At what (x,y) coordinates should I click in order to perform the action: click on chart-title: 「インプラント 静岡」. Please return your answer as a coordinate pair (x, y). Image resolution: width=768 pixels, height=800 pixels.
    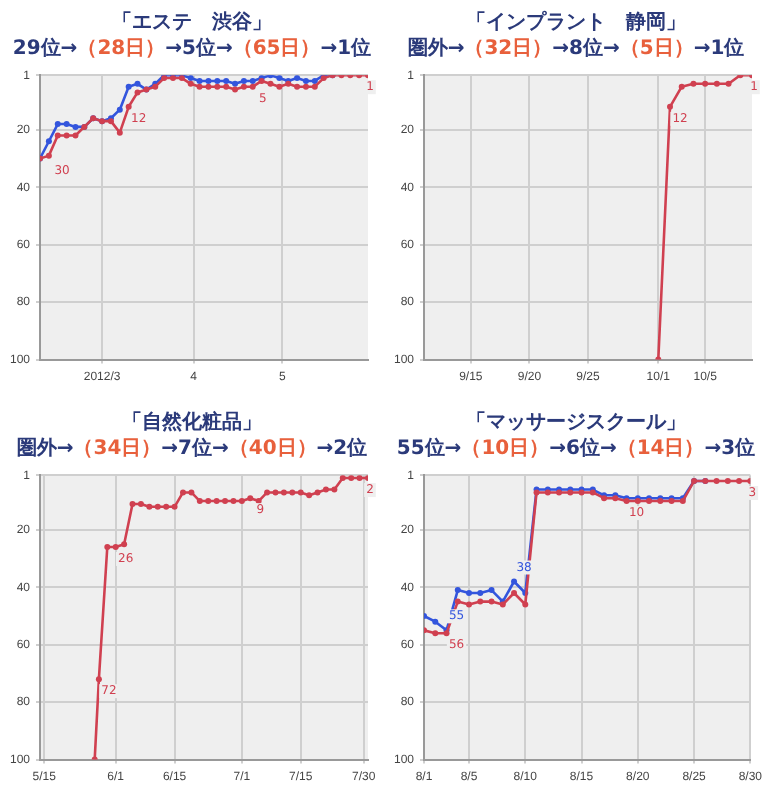
    Looking at the image, I should click on (576, 23).